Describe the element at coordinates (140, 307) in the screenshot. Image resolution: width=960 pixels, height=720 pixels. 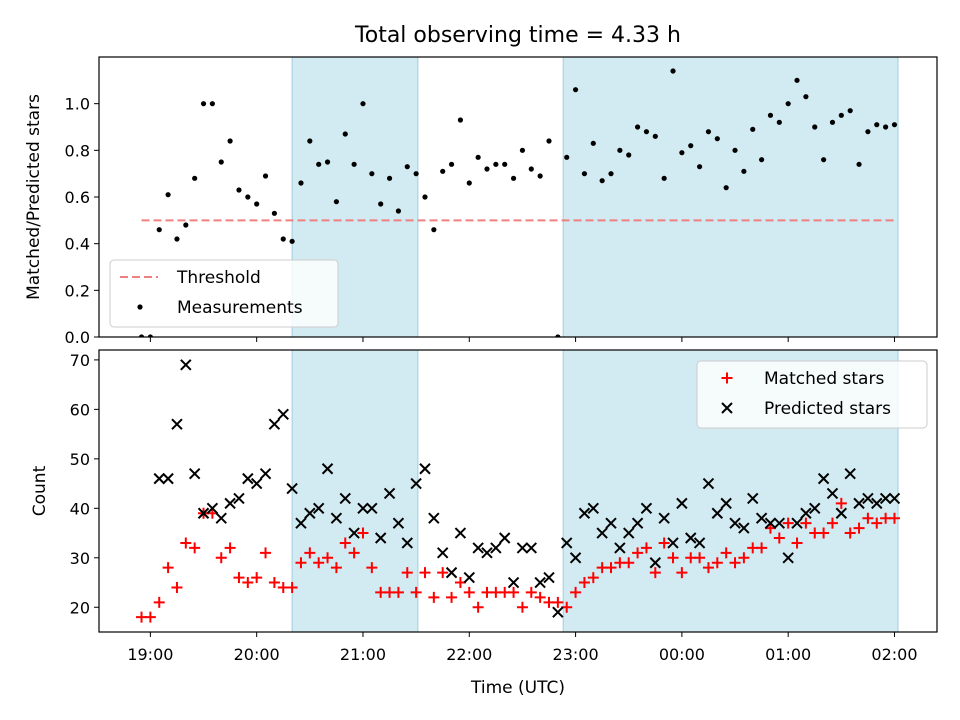
I see `legend-measurement-swatch` at that location.